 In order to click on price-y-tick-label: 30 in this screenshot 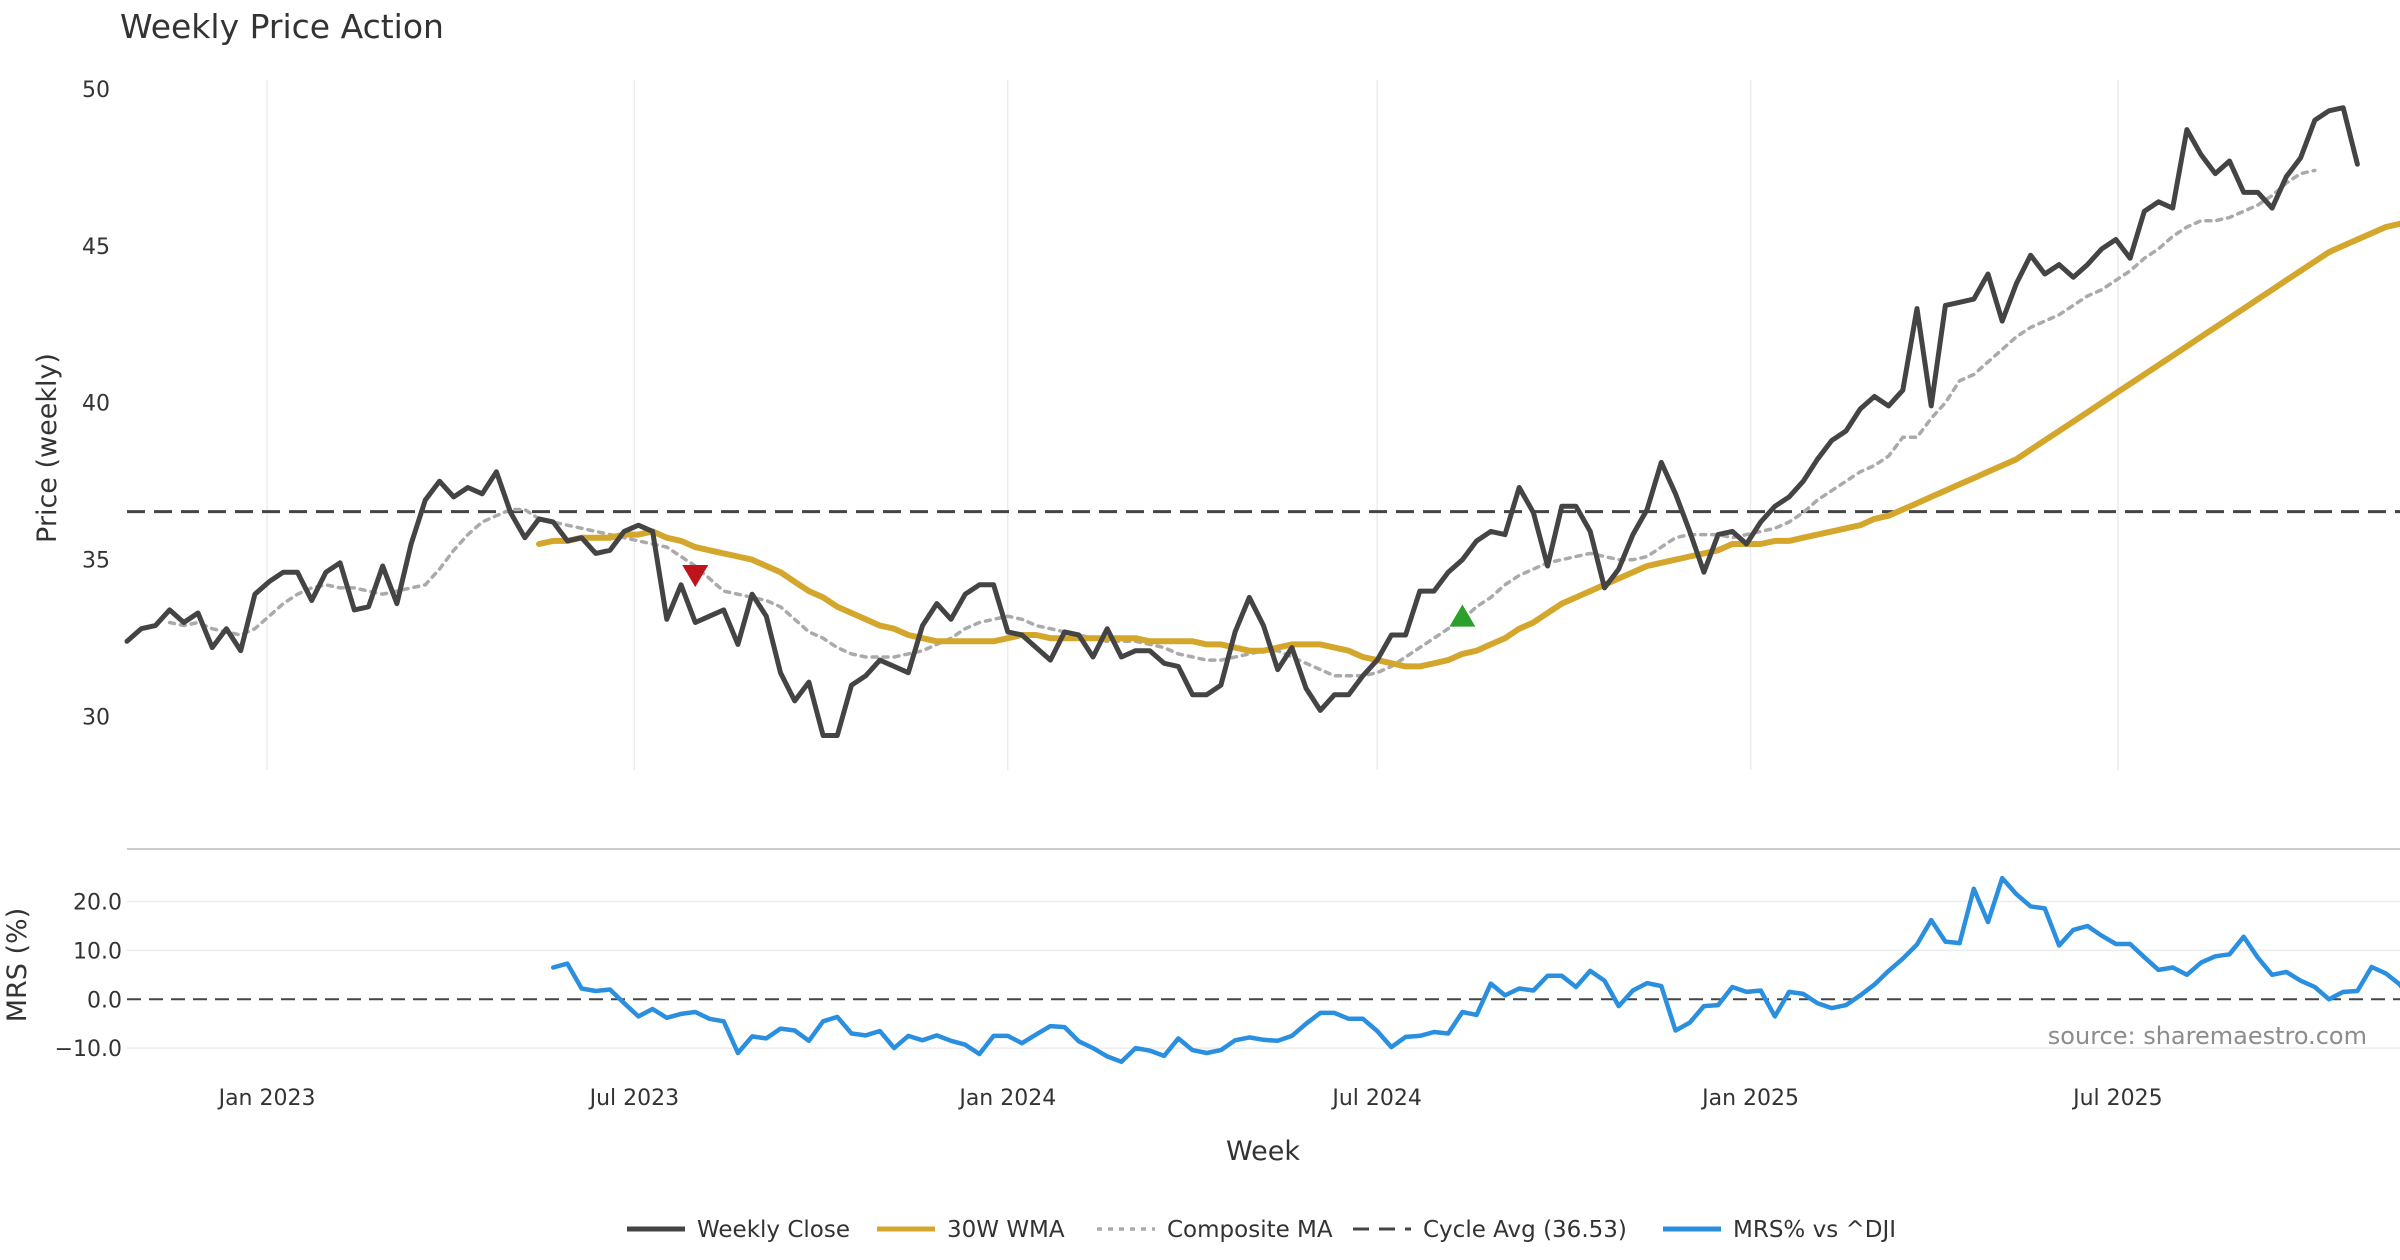, I will do `click(96, 718)`.